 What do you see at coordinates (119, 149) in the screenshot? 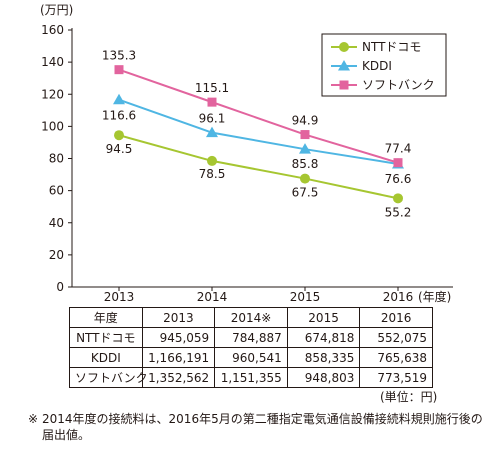
I see `data-label: 94.5` at bounding box center [119, 149].